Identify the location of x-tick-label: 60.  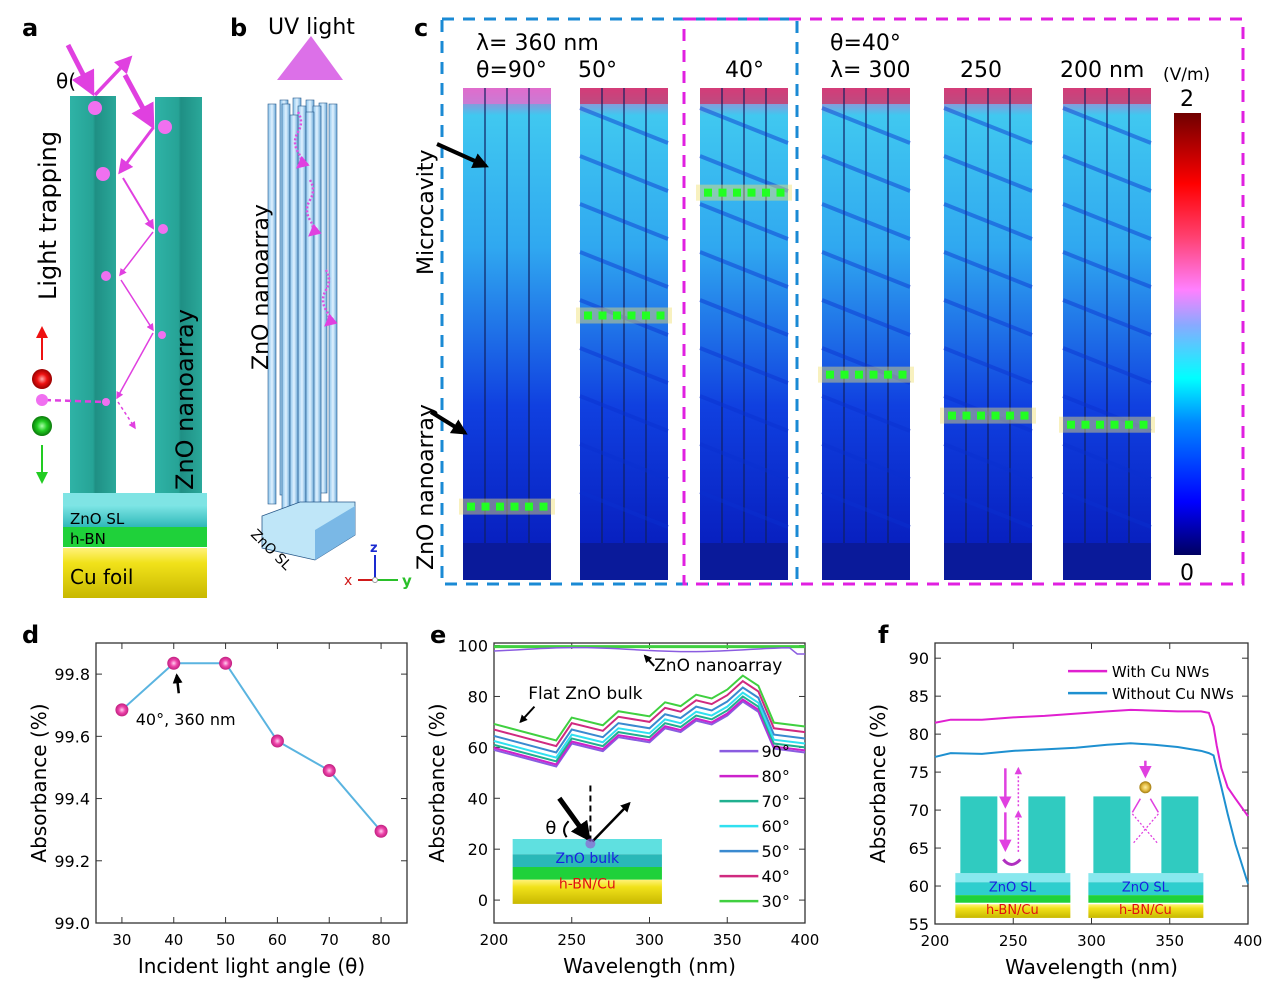
(277, 940).